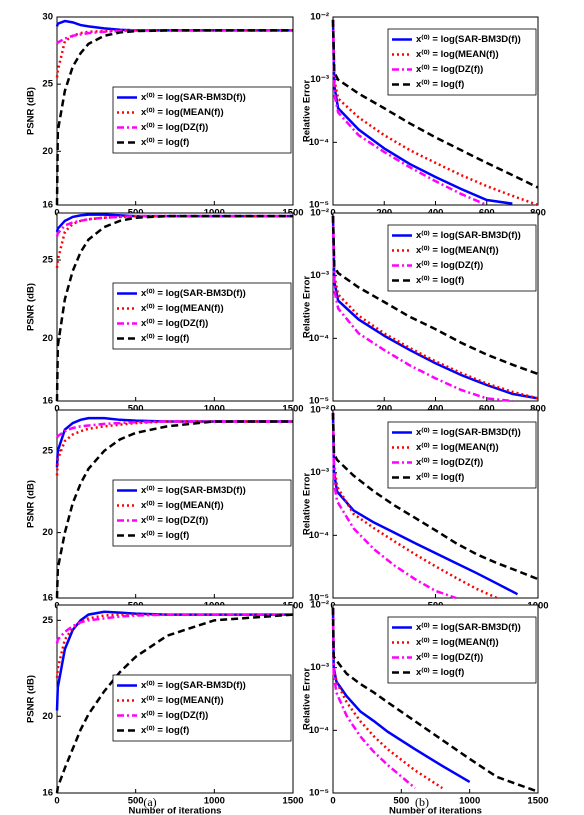 This screenshot has height=815, width=584. What do you see at coordinates (149, 802) in the screenshot?
I see `caption: (a)` at bounding box center [149, 802].